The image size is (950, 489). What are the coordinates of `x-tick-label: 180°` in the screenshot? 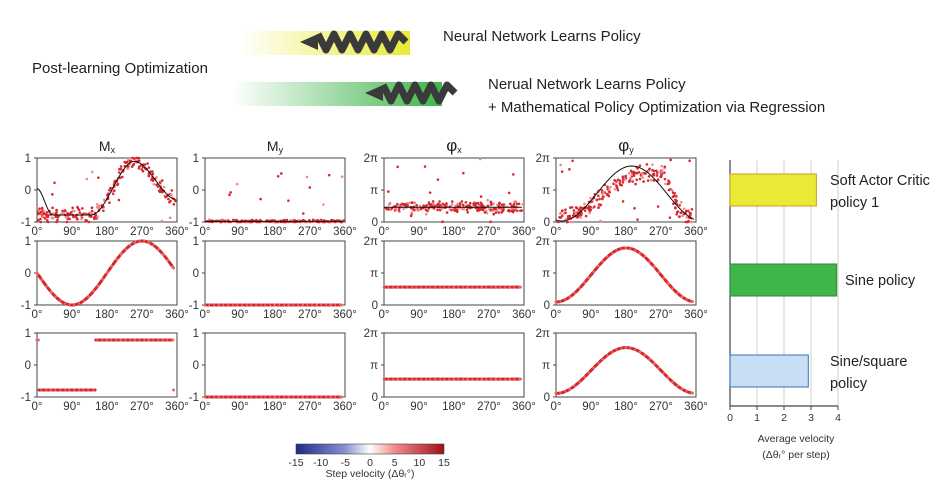 It's located at (626, 407).